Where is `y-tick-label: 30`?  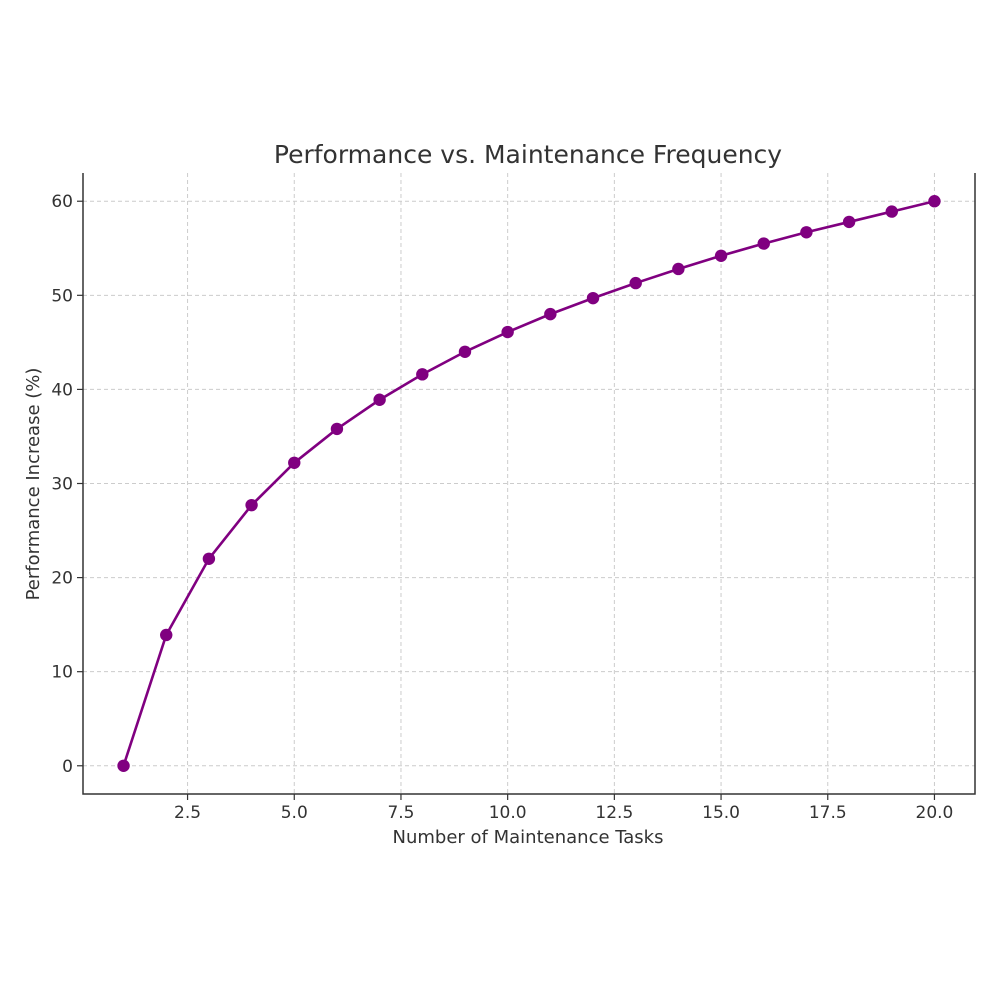 y-tick-label: 30 is located at coordinates (62, 485).